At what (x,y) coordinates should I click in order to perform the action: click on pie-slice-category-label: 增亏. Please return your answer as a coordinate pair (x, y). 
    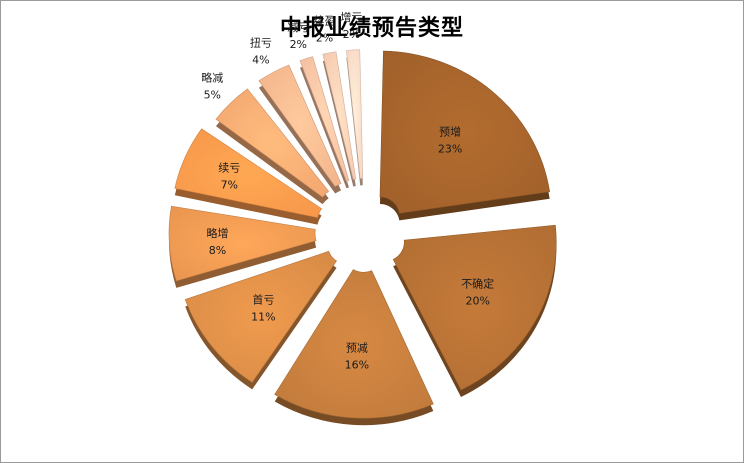
    Looking at the image, I should click on (351, 17).